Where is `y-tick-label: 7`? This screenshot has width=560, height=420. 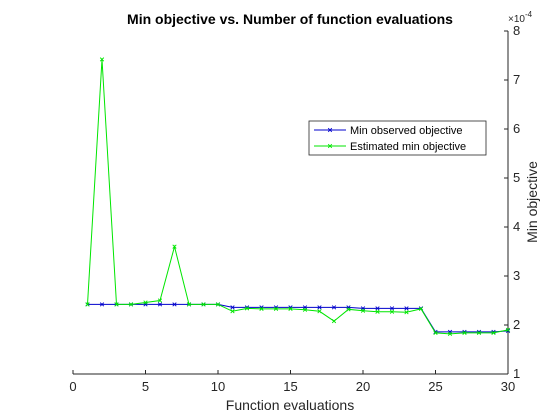 y-tick-label: 7 is located at coordinates (516, 79).